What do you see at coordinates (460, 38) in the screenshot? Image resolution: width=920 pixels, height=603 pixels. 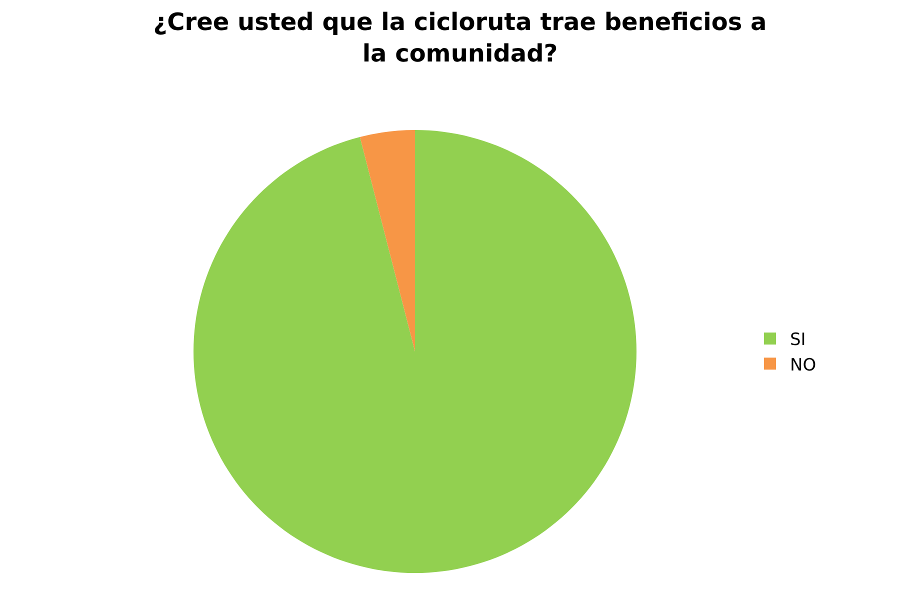 I see `chart-title: ¿Cree usted que la cicloruta trae beneficios a la comunidad?` at bounding box center [460, 38].